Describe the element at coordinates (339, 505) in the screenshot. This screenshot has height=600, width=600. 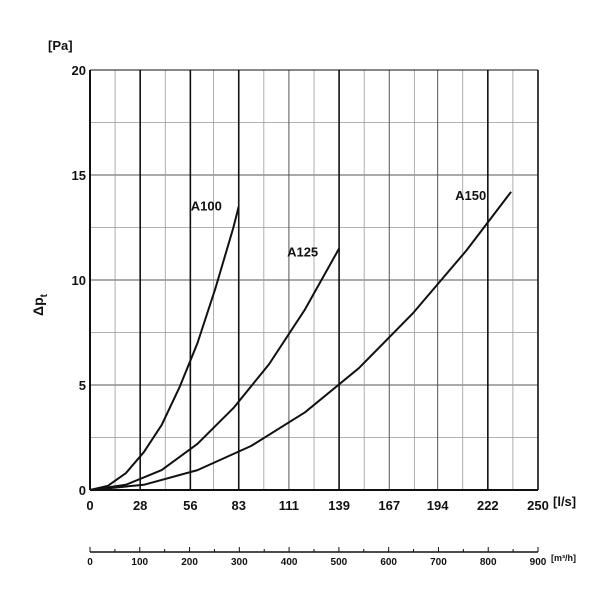
I see `x-tick-label: 139` at that location.